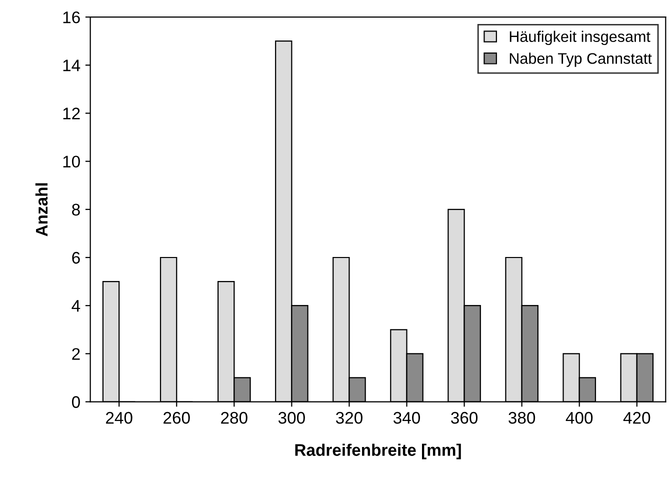 This screenshot has height=487, width=669. I want to click on y-tick-label: 10, so click(71, 162).